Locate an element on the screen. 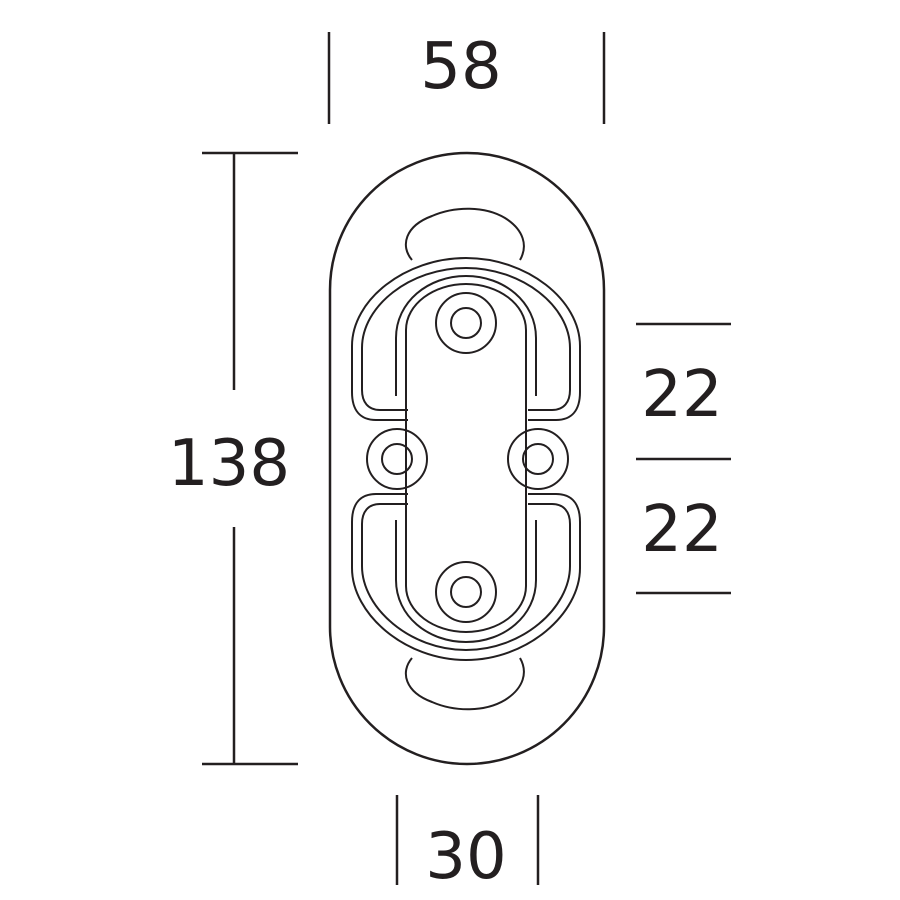  bottom-screw-hole is located at coordinates (466, 592).